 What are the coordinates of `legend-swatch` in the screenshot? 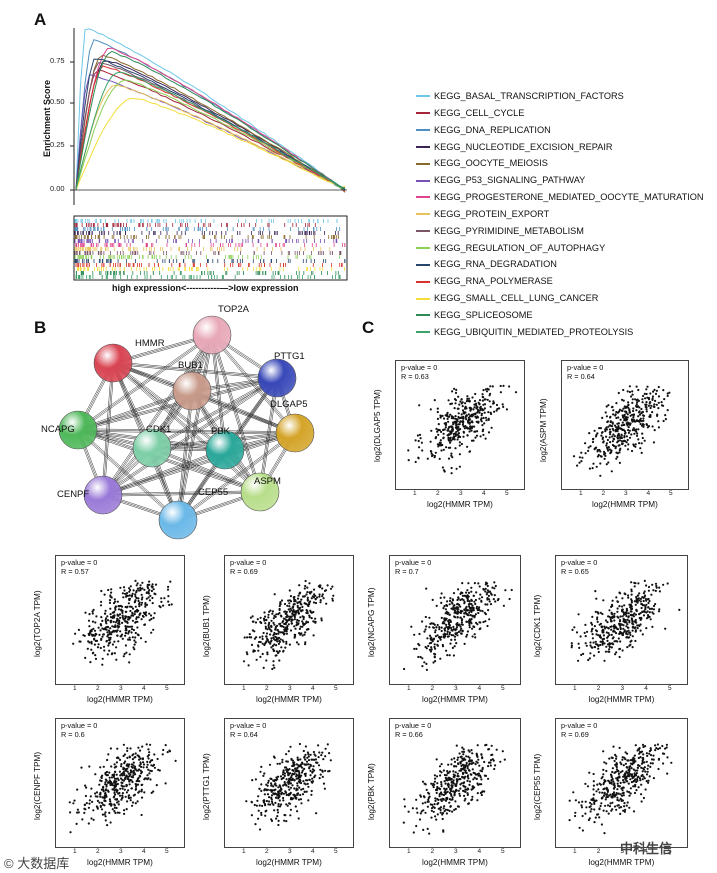 It's located at (423, 197).